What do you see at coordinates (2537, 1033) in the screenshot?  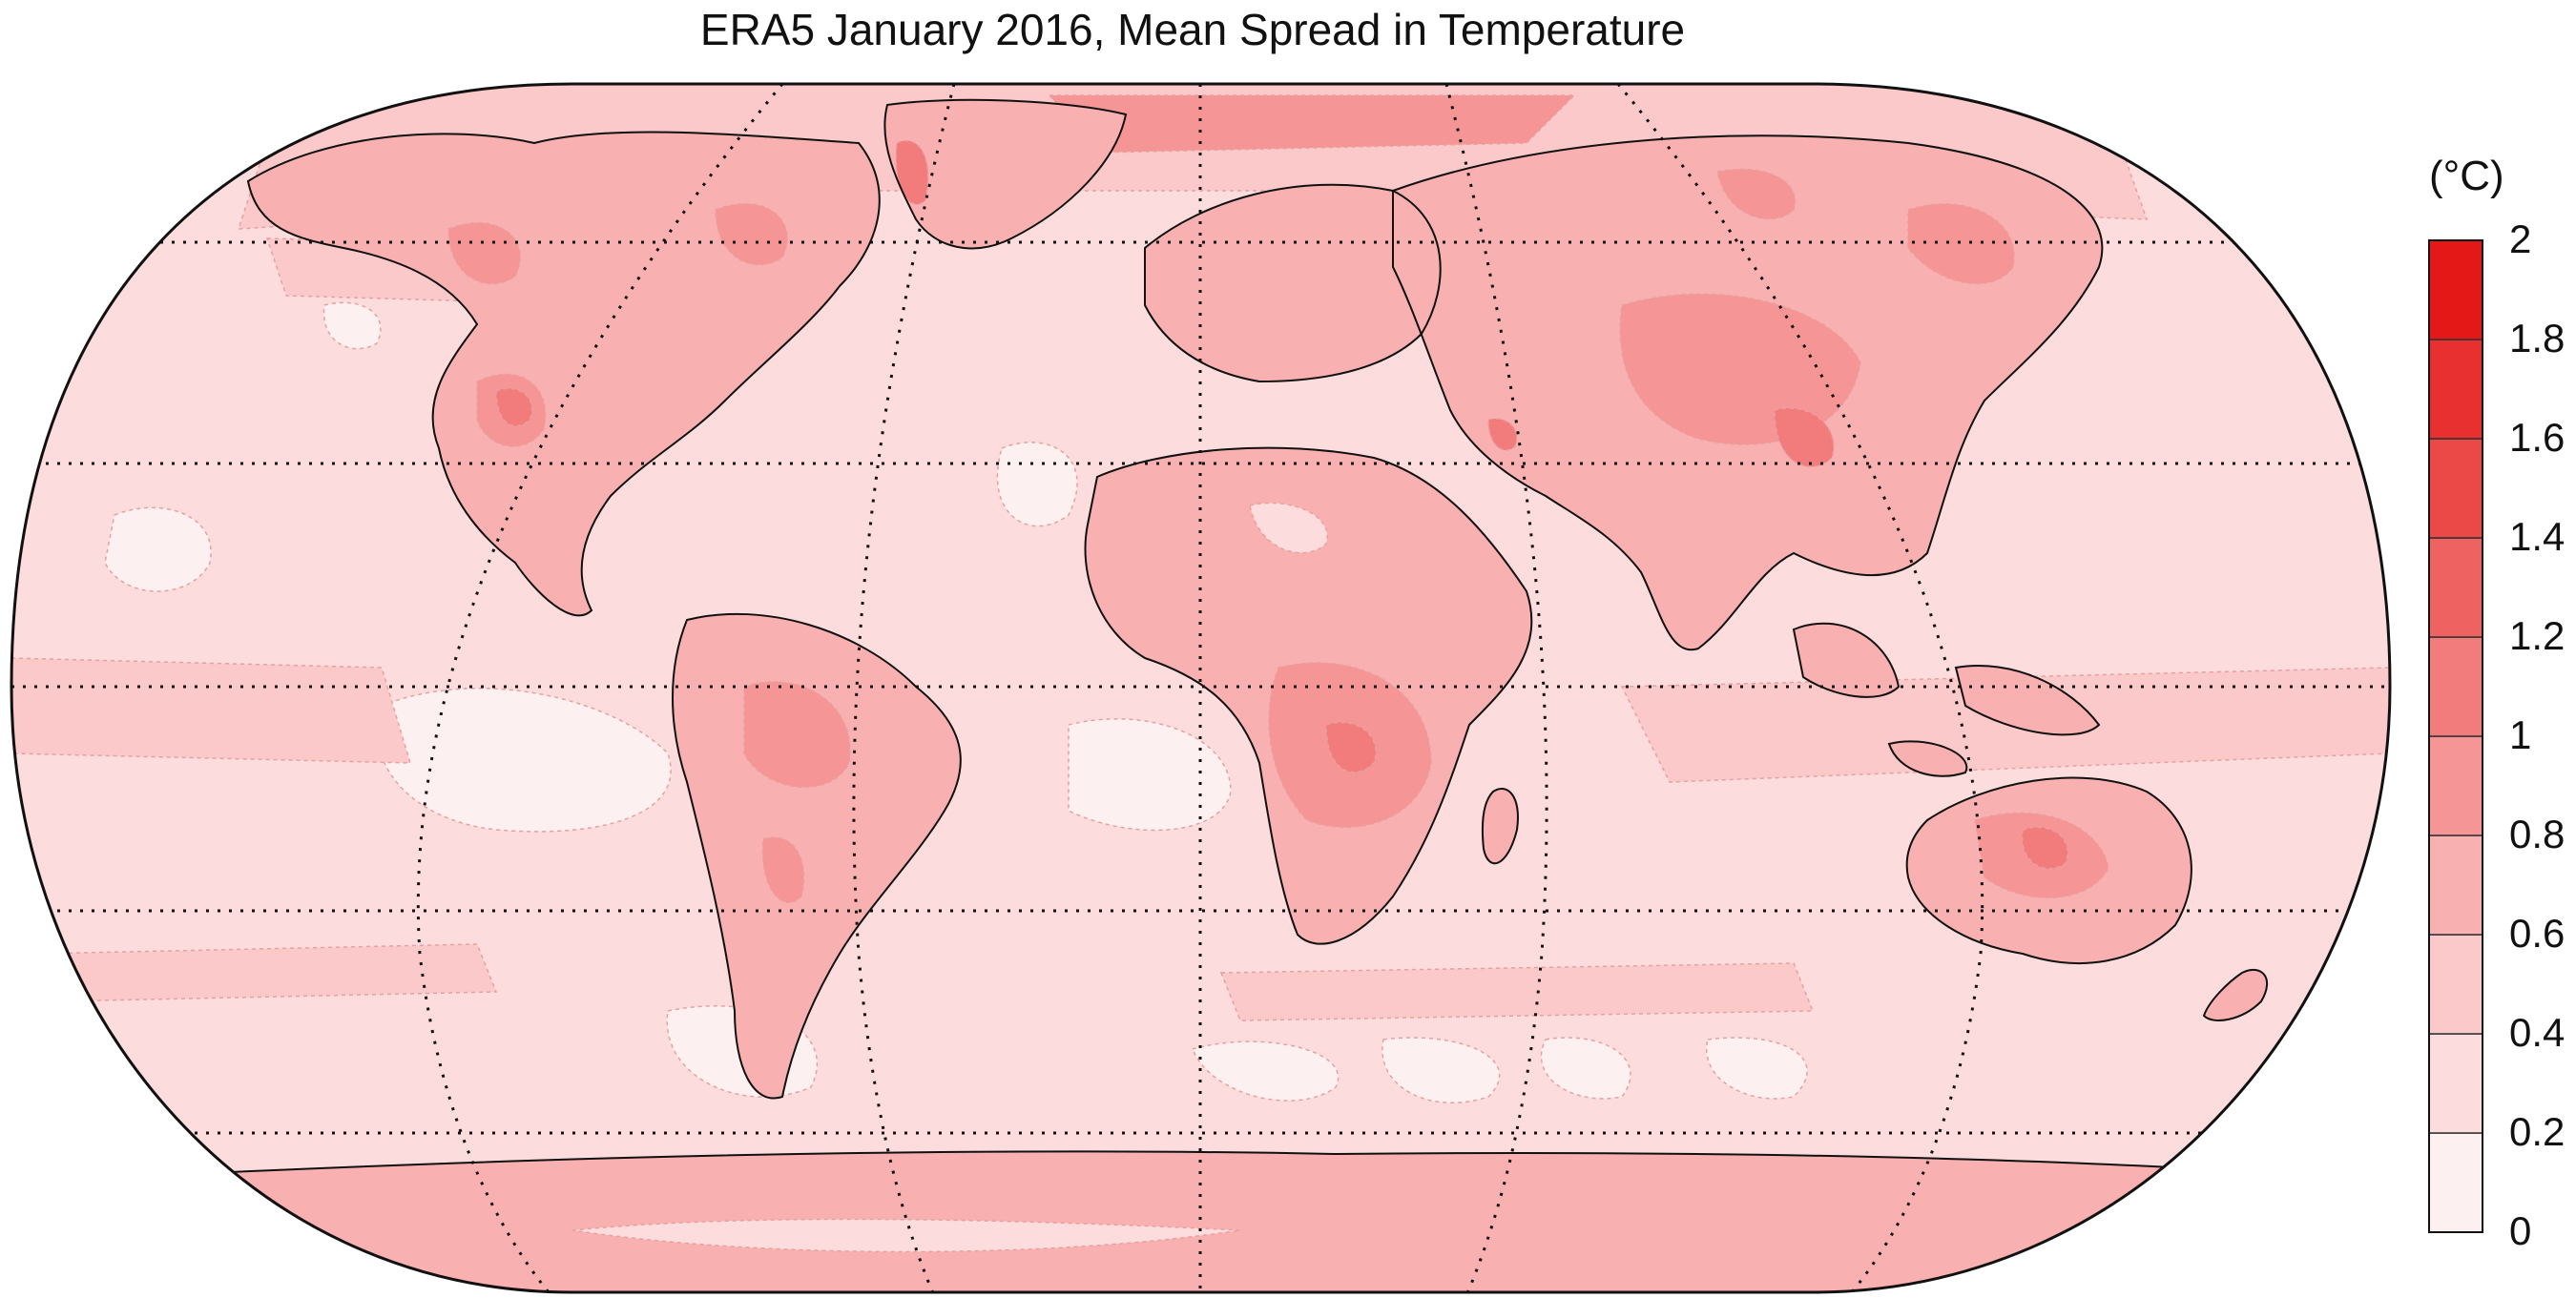 I see `colorbar-tick-0-4: 0.4` at bounding box center [2537, 1033].